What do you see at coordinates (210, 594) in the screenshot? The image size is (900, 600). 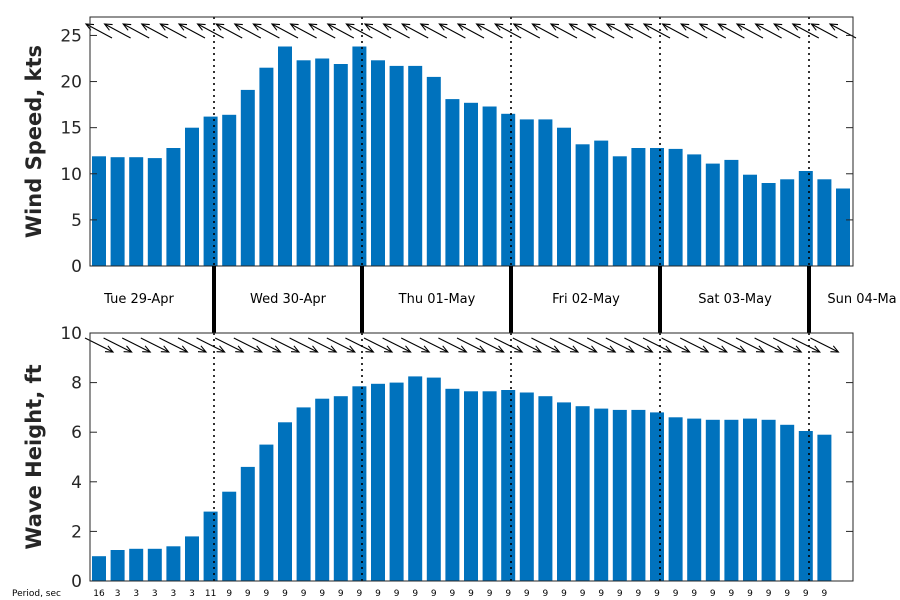 I see `period-value: 11` at bounding box center [210, 594].